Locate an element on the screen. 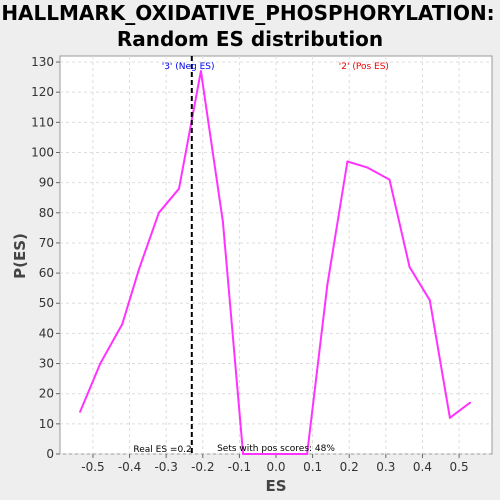 This screenshot has height=500, width=500. real-es-group: Real ES =0.2 is located at coordinates (163, 255).